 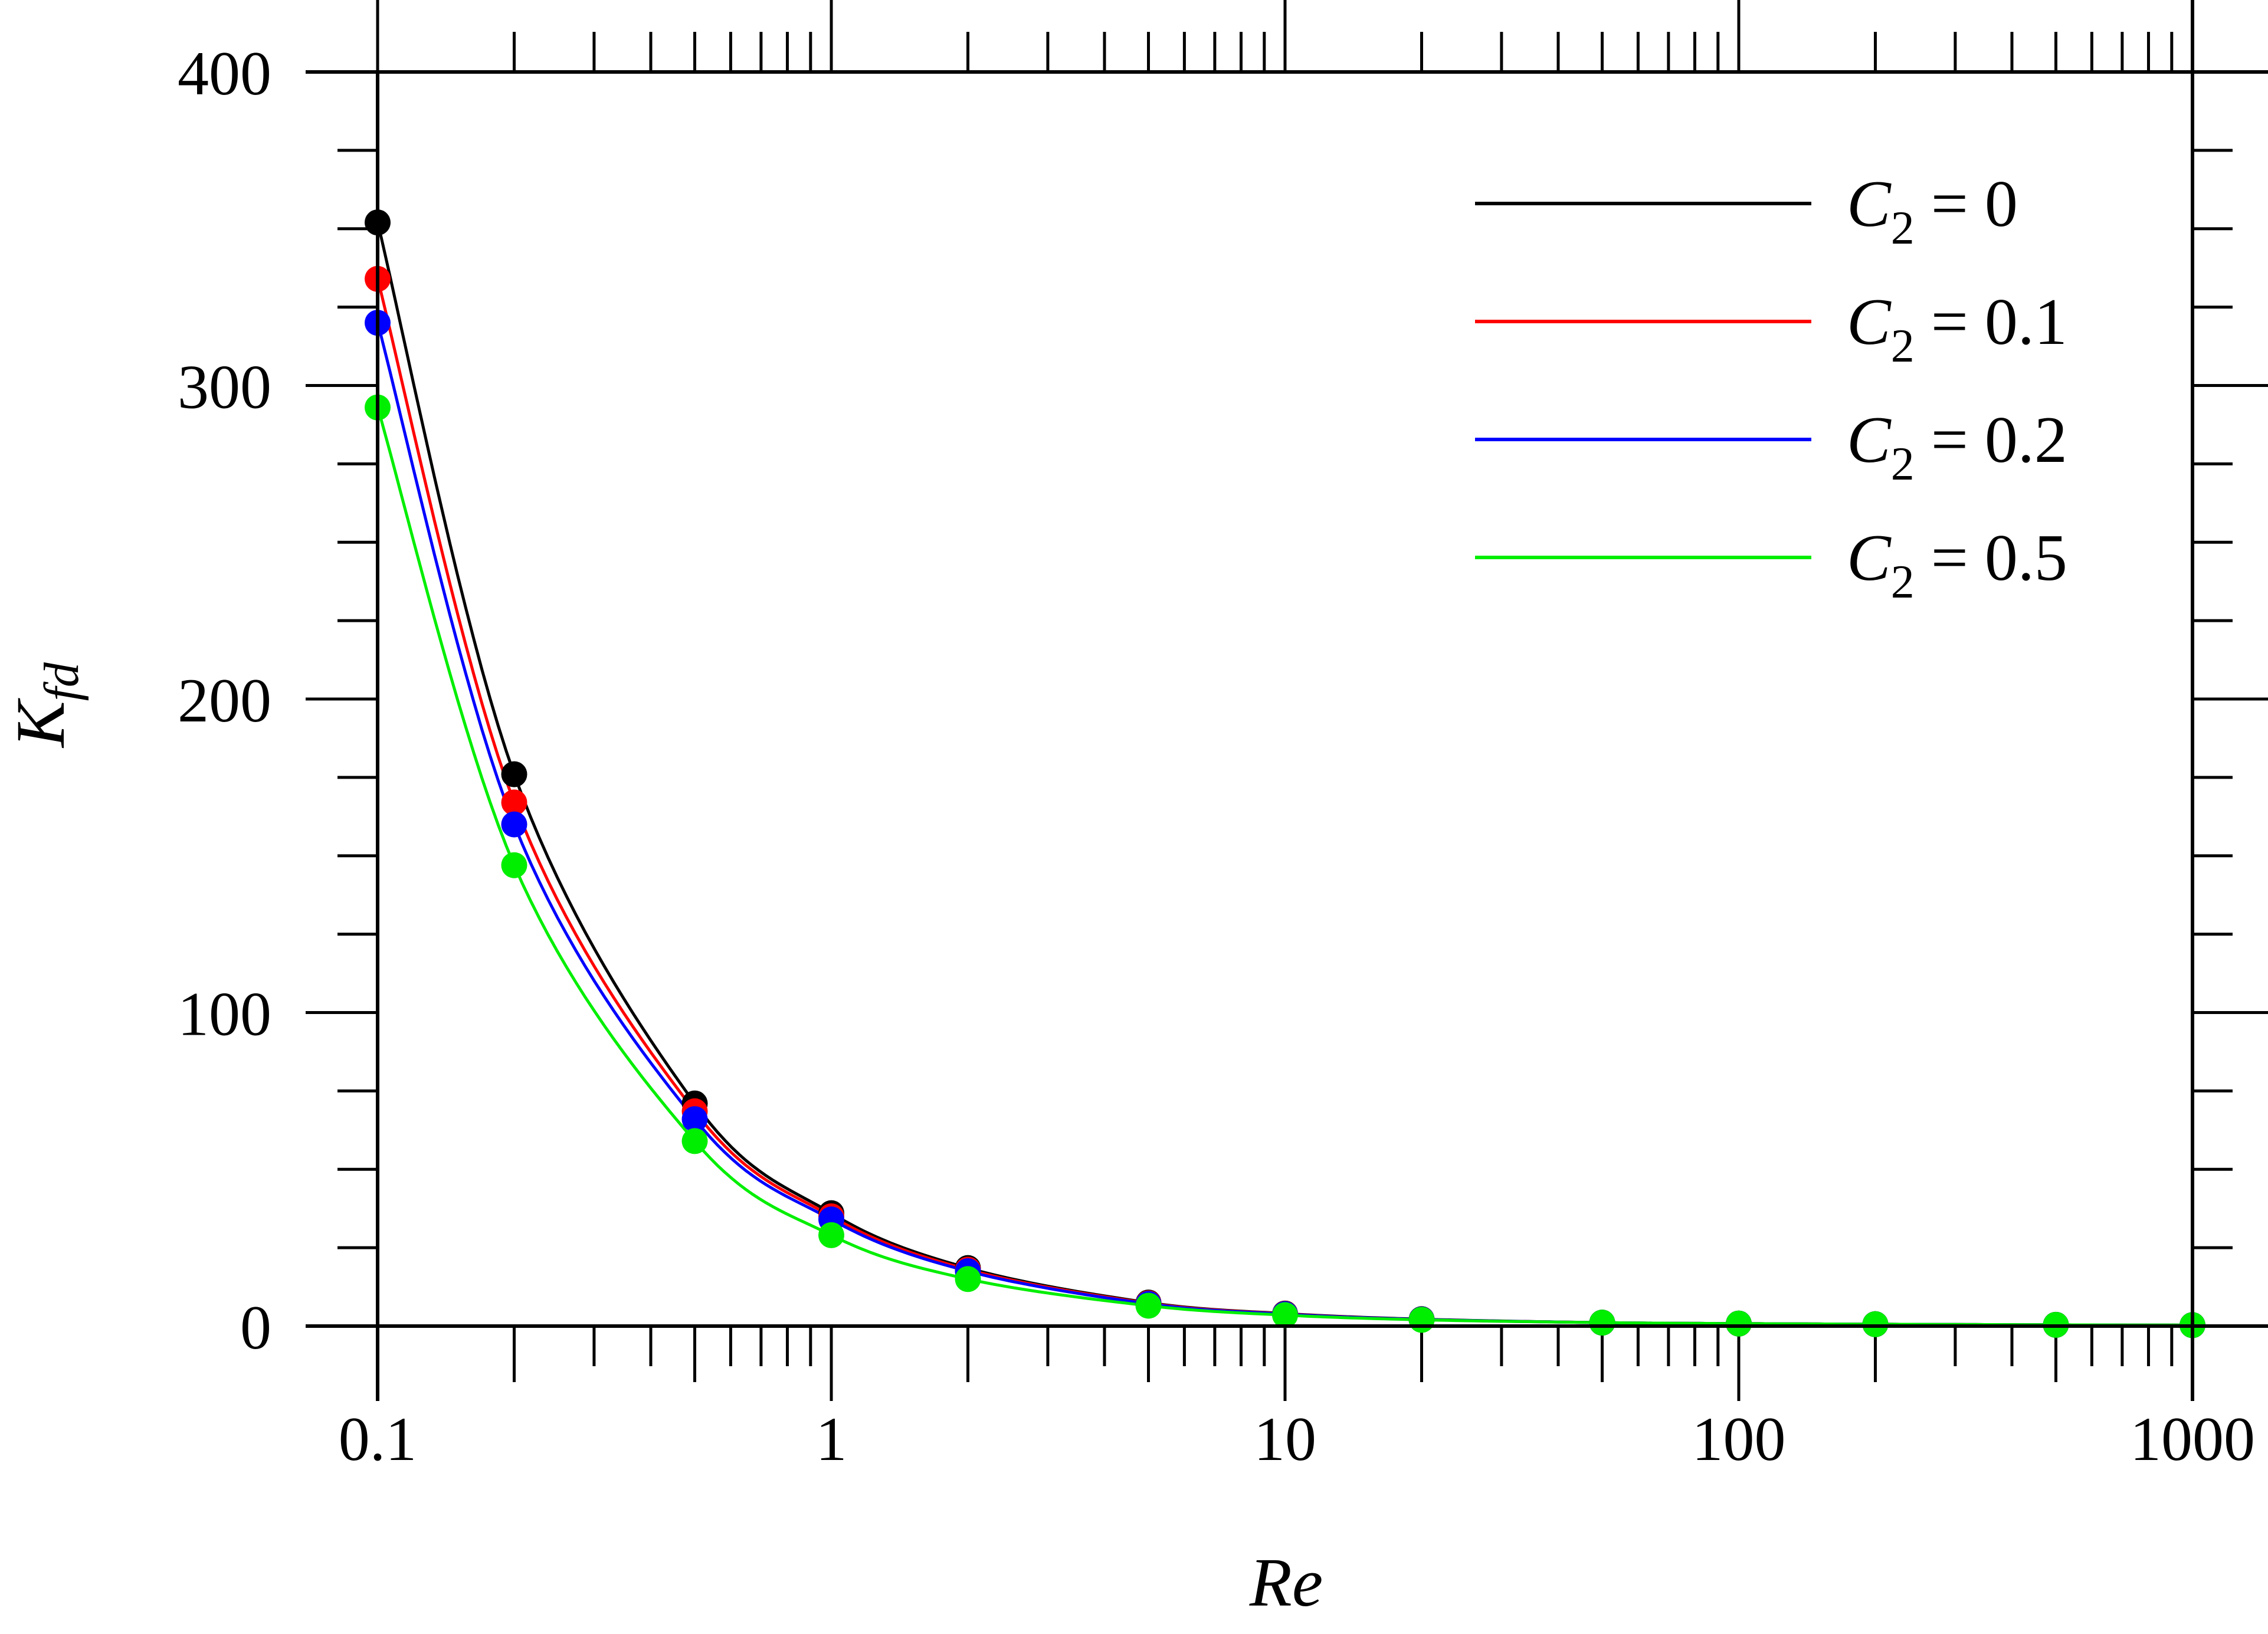 I want to click on legend-label: C2 = 0, so click(x=1933, y=211).